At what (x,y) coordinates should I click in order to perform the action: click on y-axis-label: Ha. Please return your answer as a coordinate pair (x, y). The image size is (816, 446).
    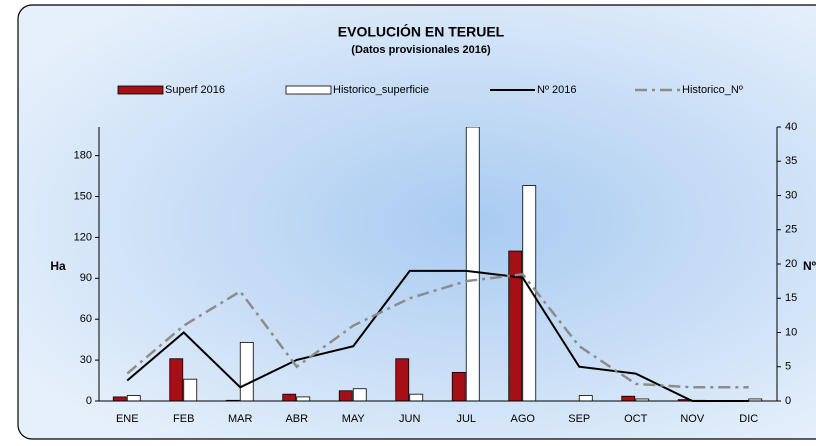
    Looking at the image, I should click on (58, 266).